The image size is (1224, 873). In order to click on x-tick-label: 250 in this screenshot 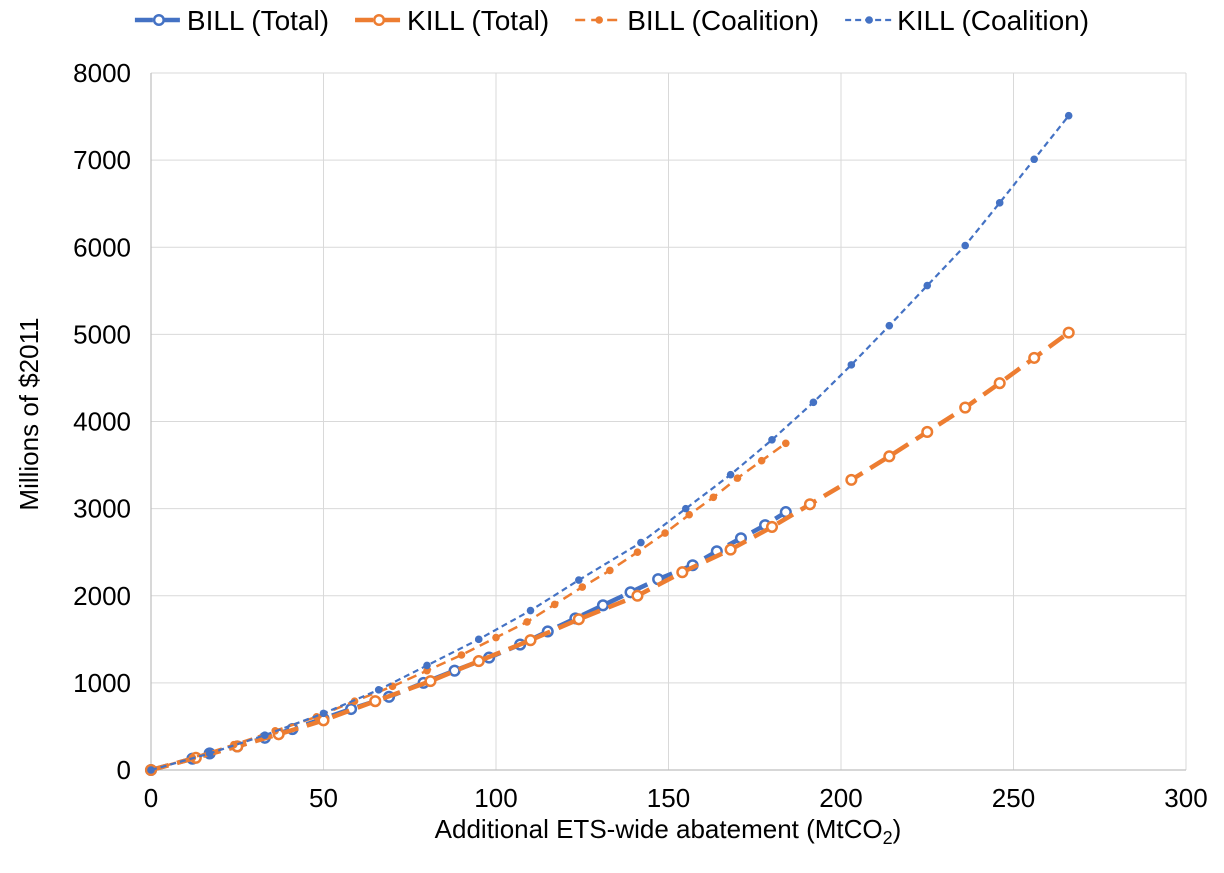, I will do `click(1013, 798)`.